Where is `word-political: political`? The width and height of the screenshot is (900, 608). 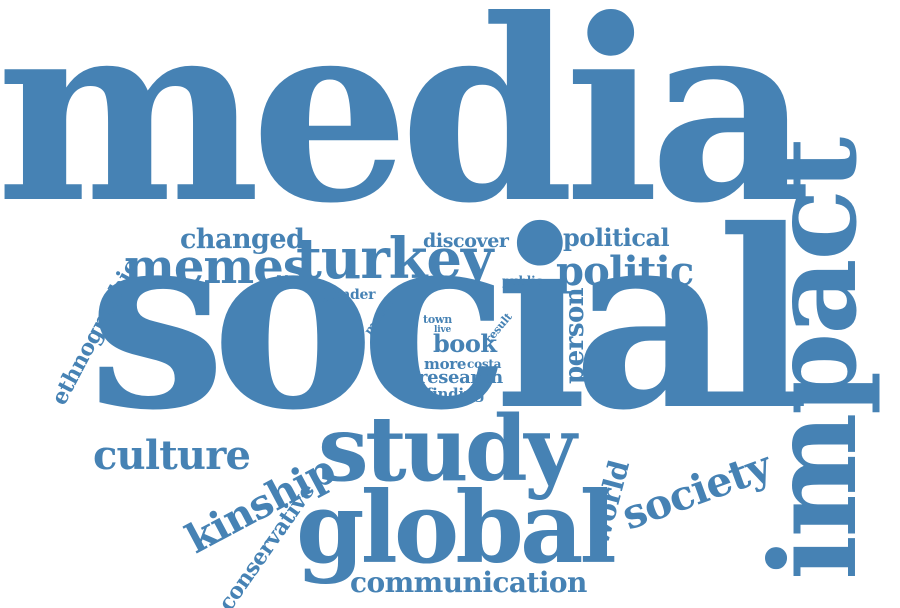 word-political: political is located at coordinates (616, 237).